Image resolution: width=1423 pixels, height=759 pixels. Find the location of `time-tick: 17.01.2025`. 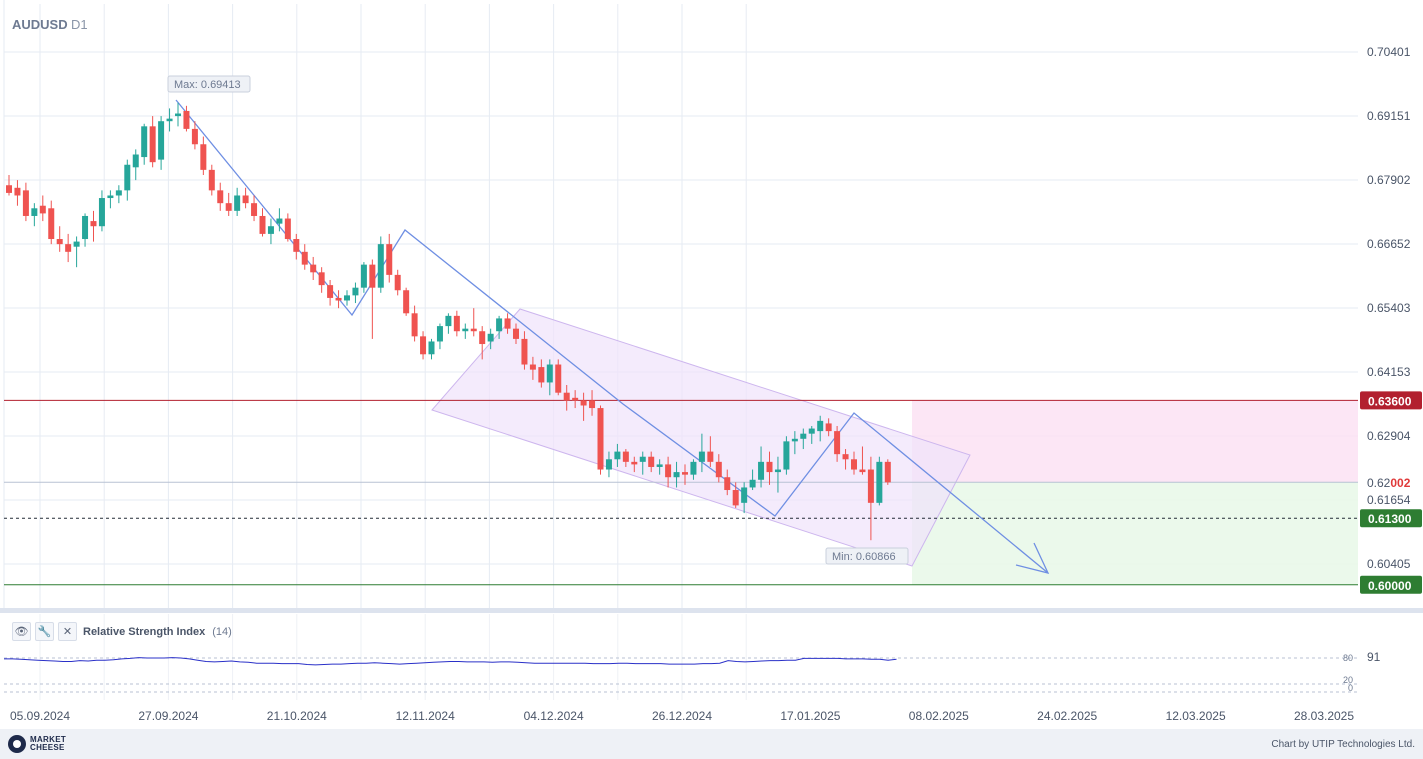

time-tick: 17.01.2025 is located at coordinates (810, 716).